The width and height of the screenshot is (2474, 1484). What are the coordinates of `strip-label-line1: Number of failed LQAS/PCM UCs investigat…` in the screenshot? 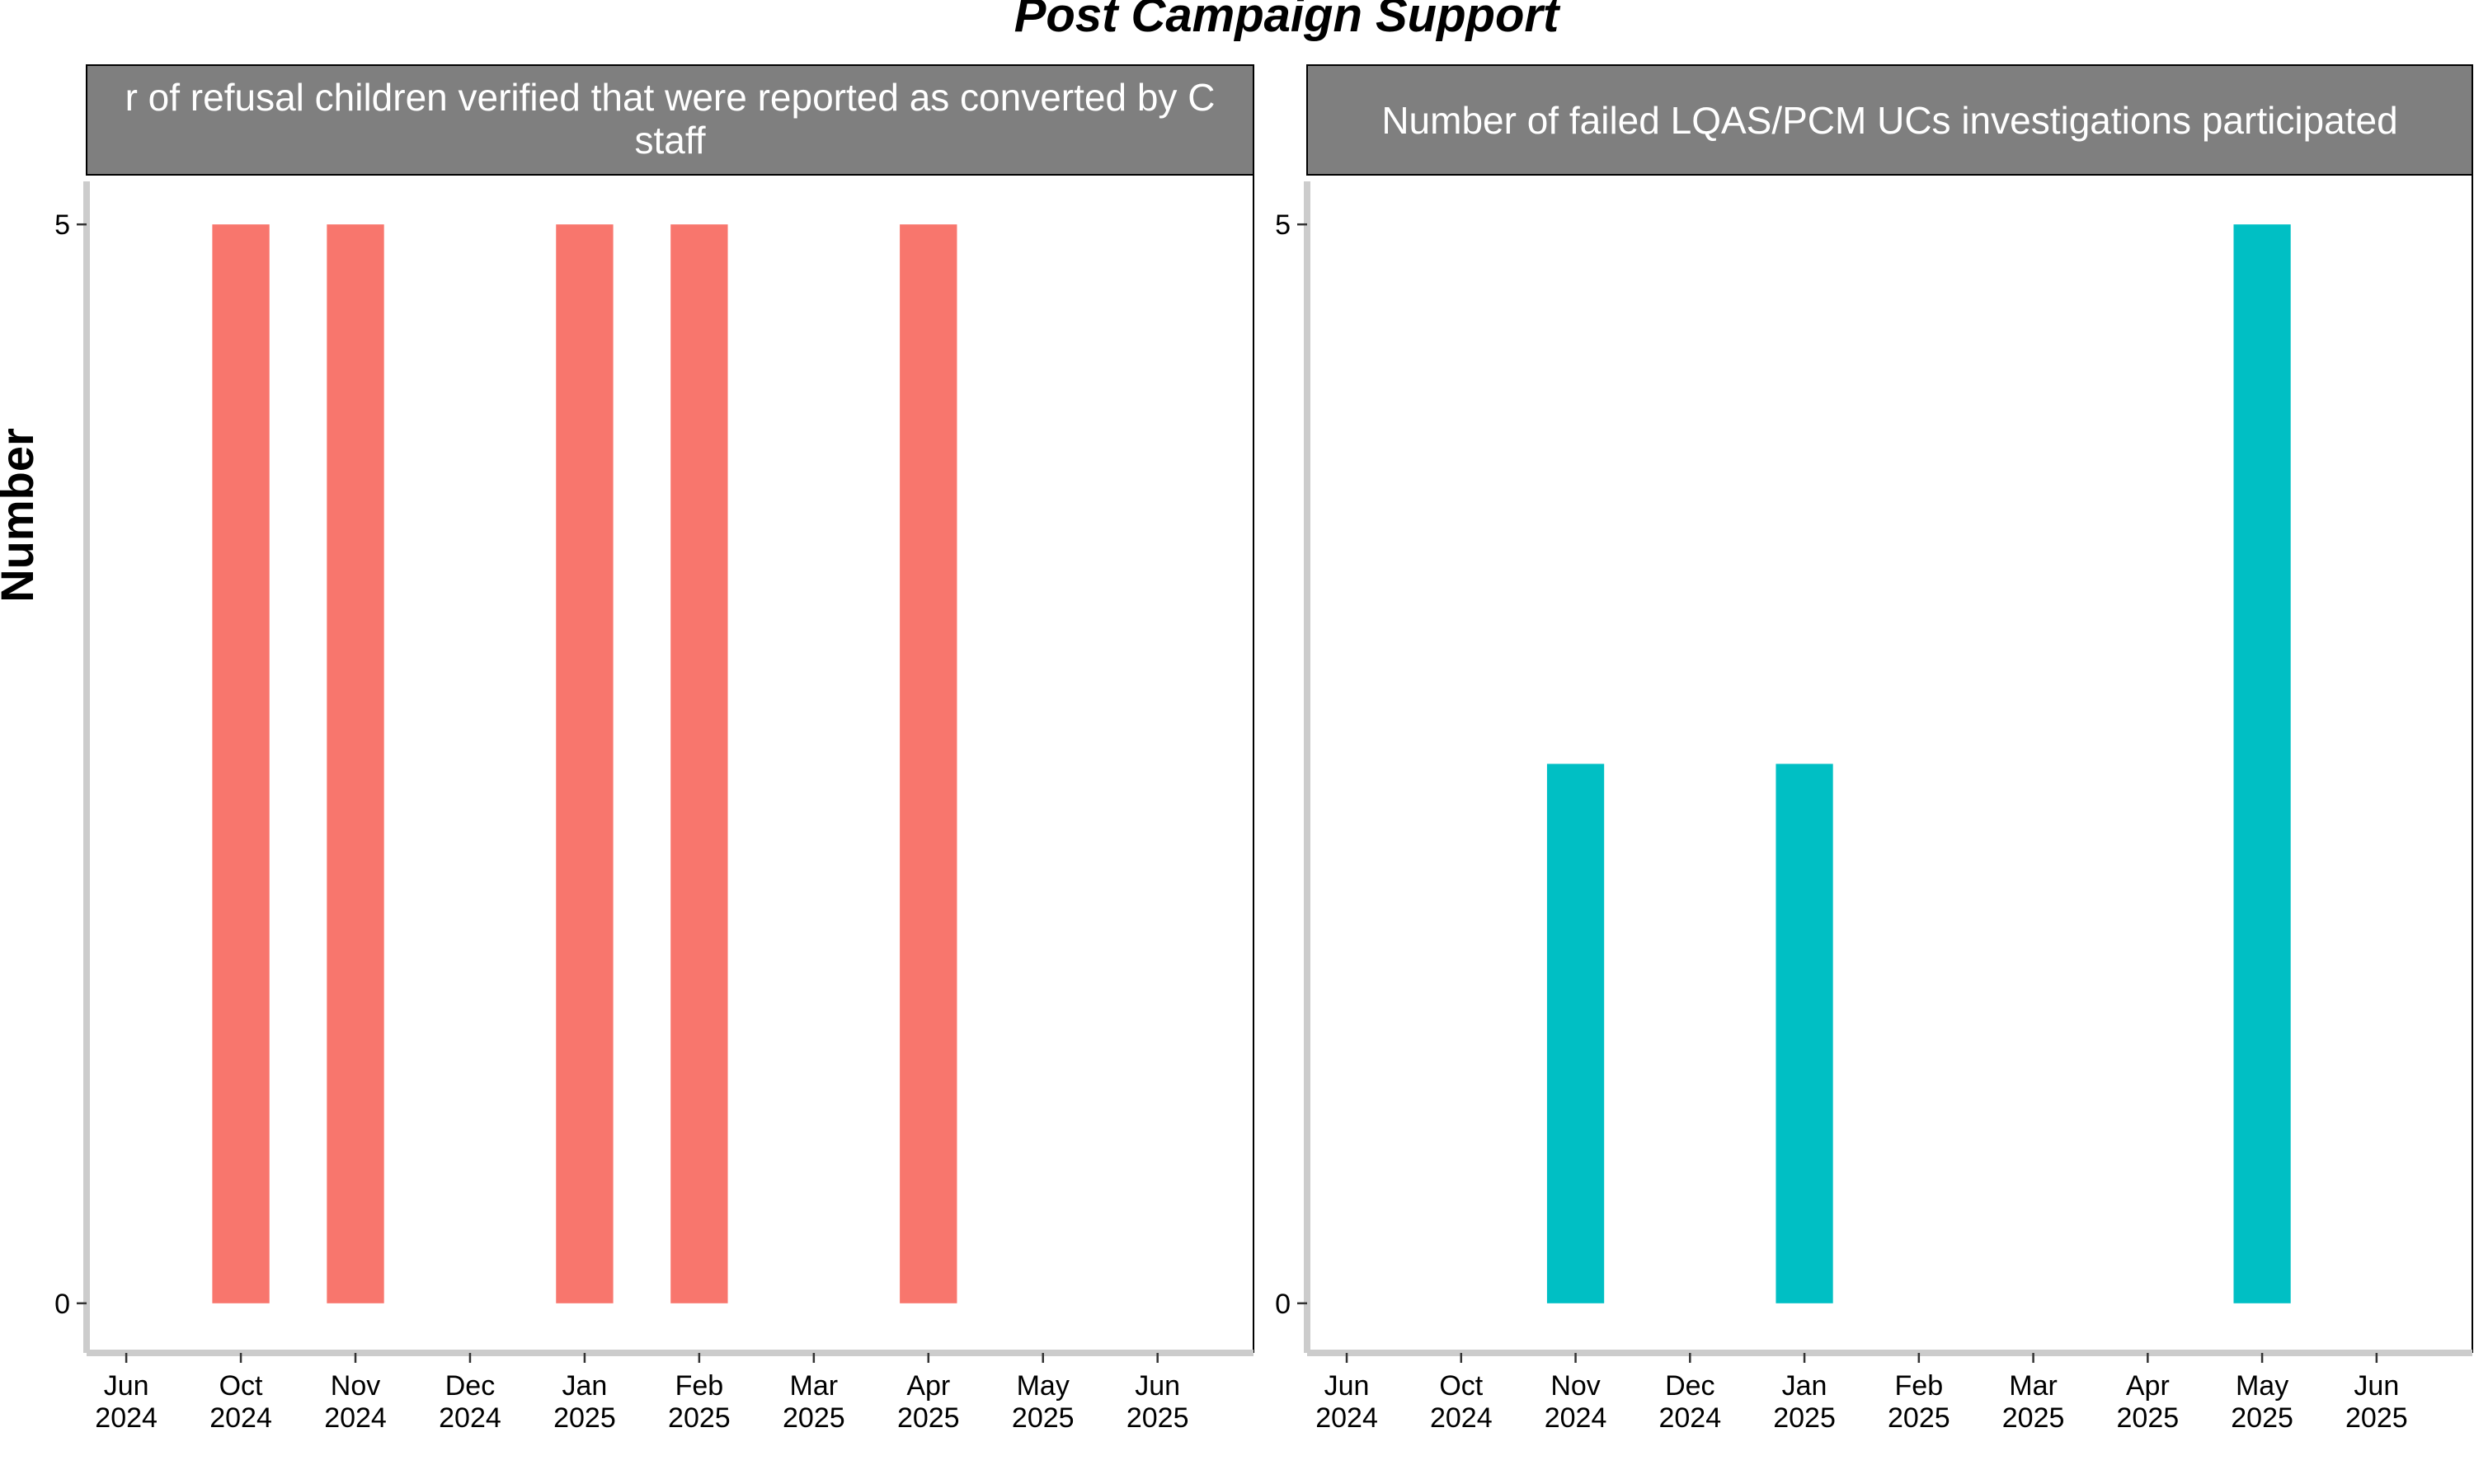 It's located at (1889, 120).